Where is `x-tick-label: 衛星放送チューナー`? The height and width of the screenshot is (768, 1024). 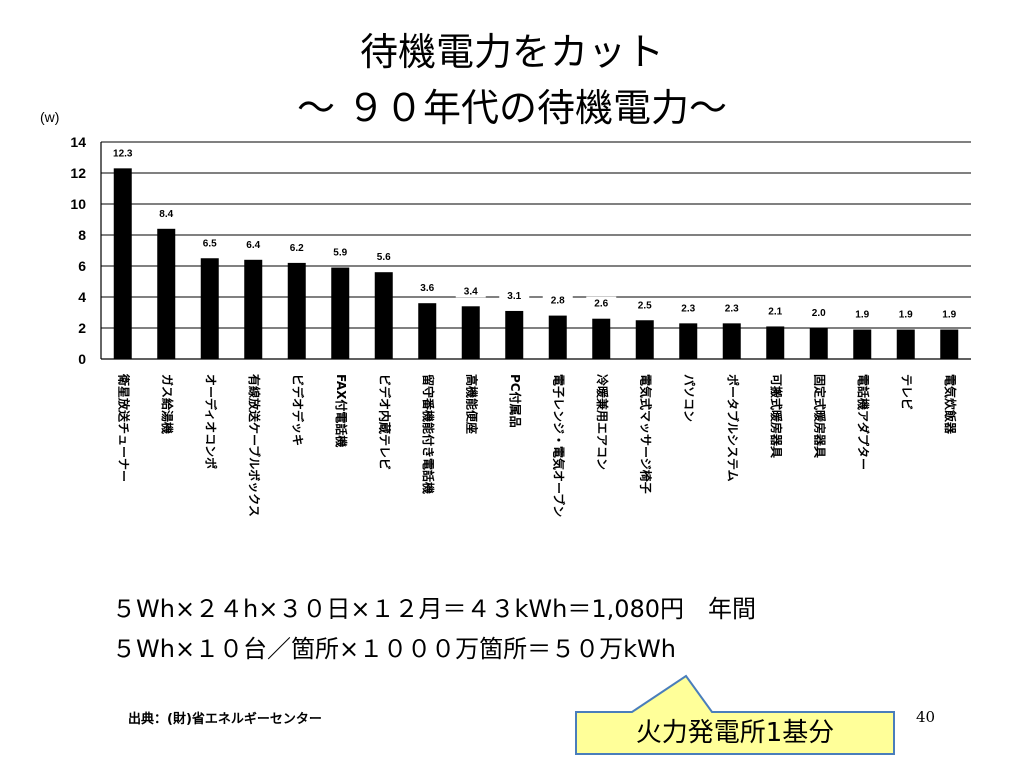
x-tick-label: 衛星放送チューナー is located at coordinates (123, 427).